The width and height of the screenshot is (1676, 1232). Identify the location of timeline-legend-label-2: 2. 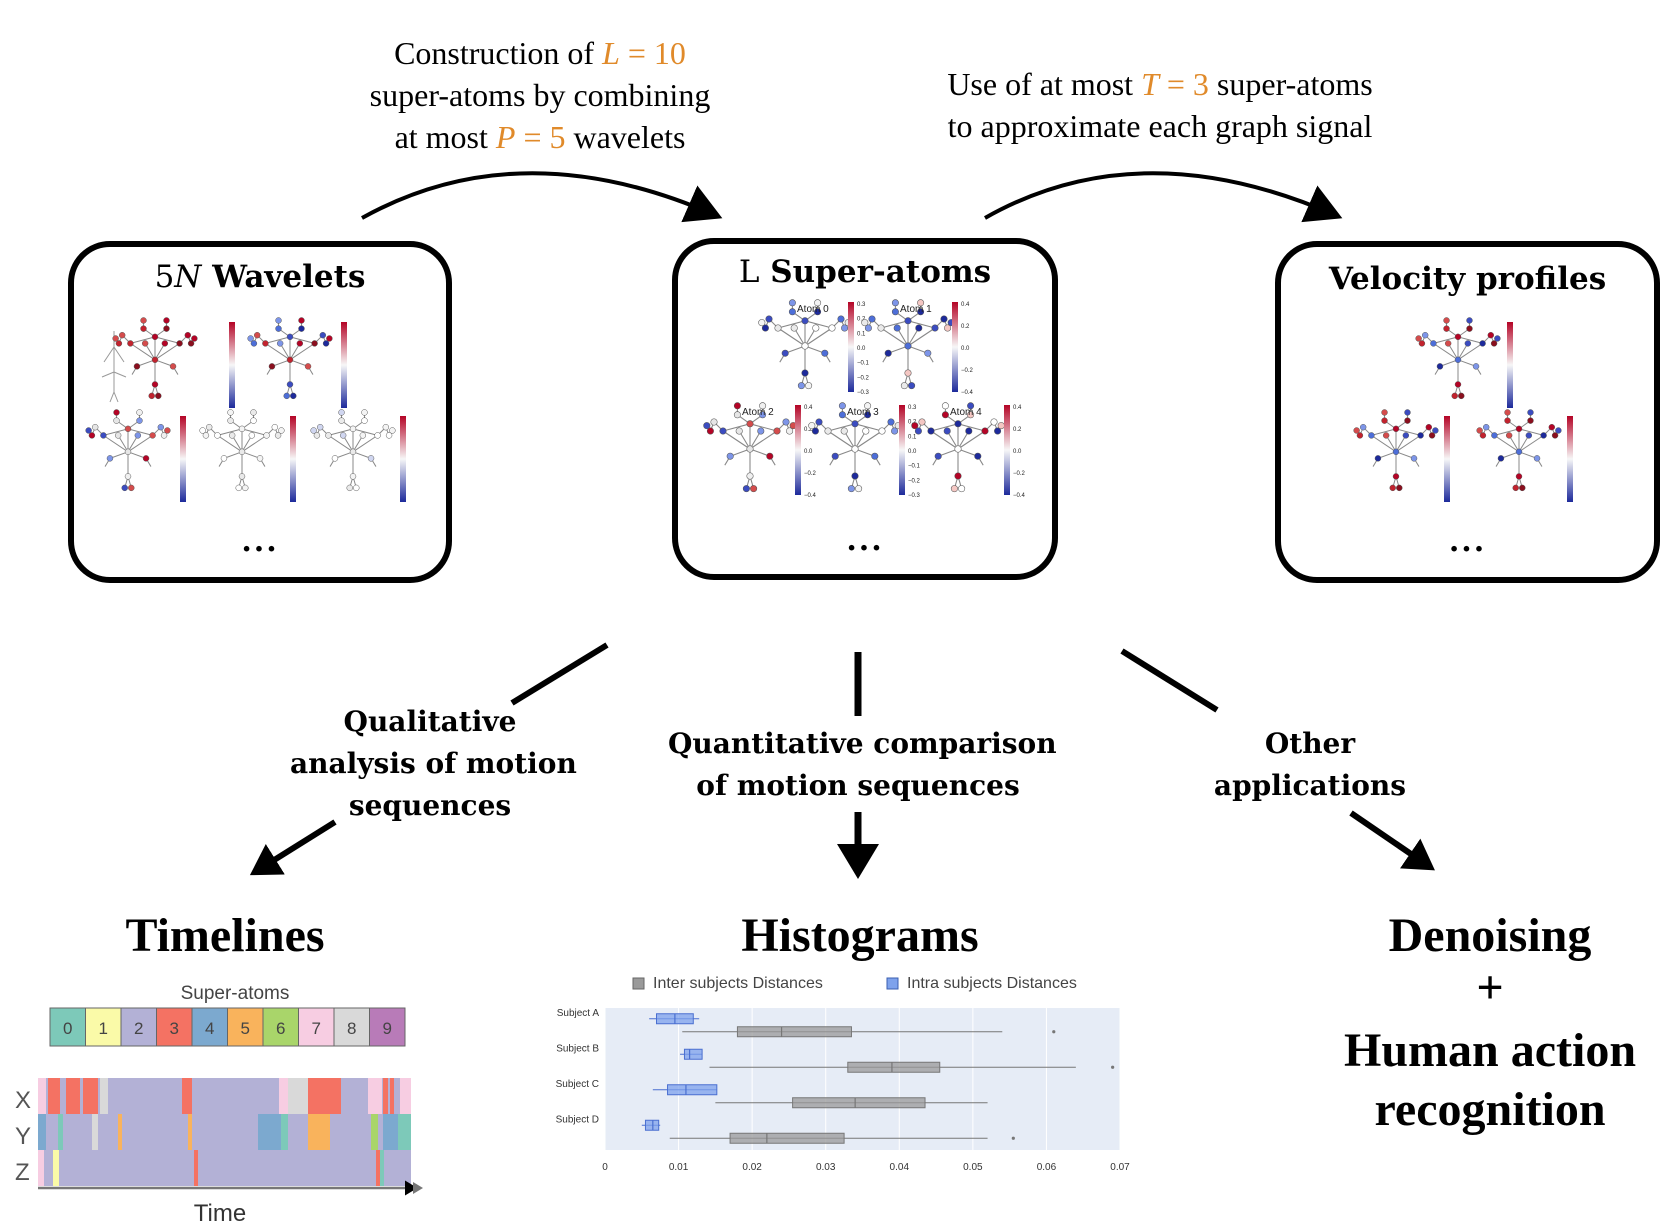
(138, 1028).